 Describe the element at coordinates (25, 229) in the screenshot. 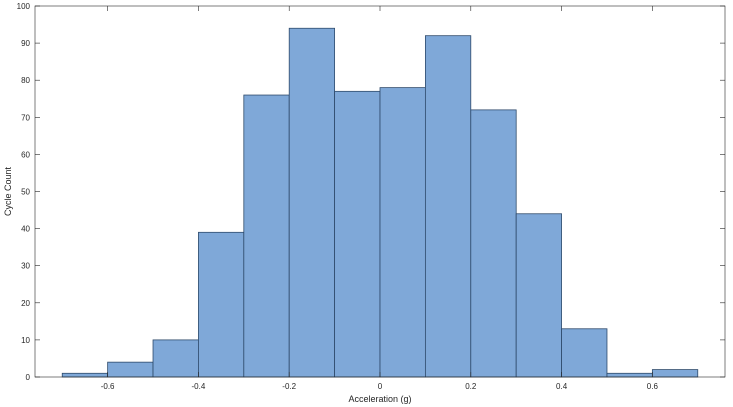

I see `y-tick-label: 40` at that location.